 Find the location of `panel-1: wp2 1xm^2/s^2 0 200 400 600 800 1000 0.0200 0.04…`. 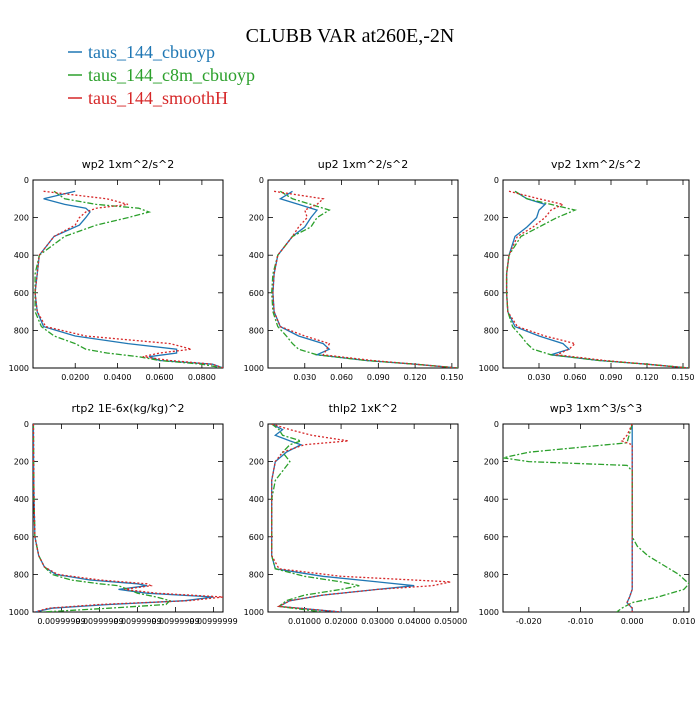

panel-1: wp2 1xm^2/s^2 0 200 400 600 800 1000 0.0200 0.04… is located at coordinates (116, 270).